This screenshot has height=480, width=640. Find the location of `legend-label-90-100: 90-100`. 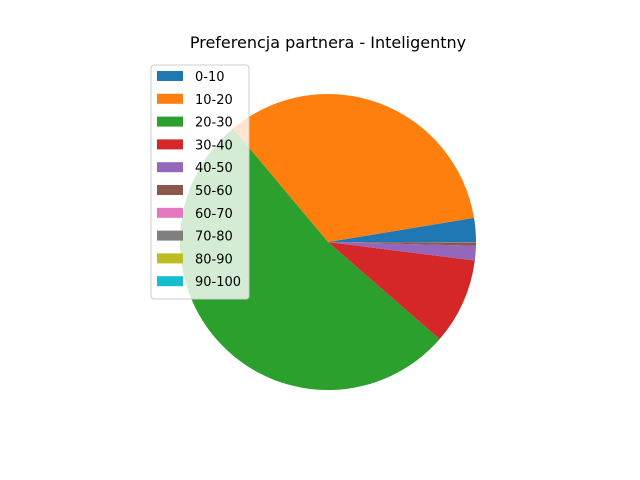

legend-label-90-100: 90-100 is located at coordinates (218, 282).